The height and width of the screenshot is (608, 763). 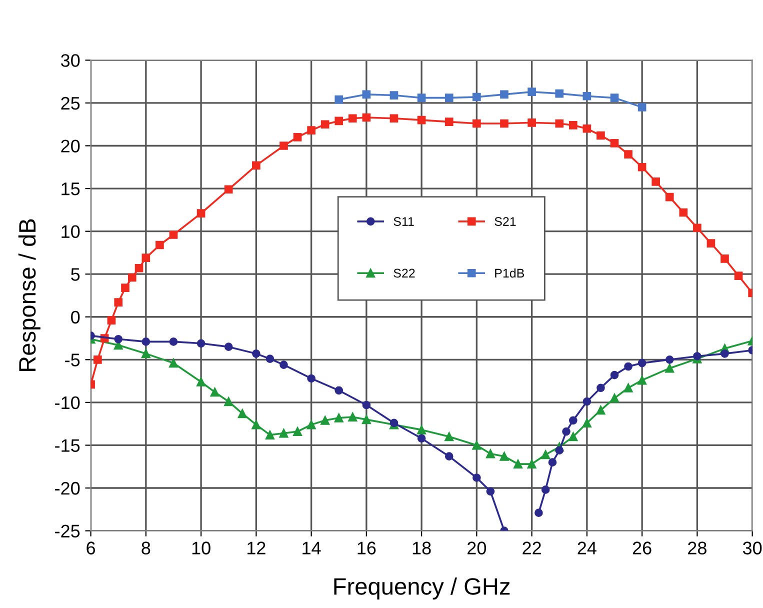 I want to click on x-tick-label: 8, so click(x=146, y=548).